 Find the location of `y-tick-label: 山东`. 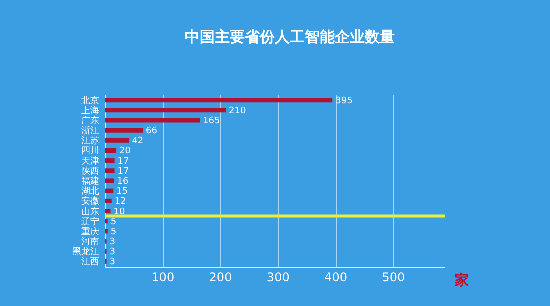

y-tick-label: 山东 is located at coordinates (91, 212).